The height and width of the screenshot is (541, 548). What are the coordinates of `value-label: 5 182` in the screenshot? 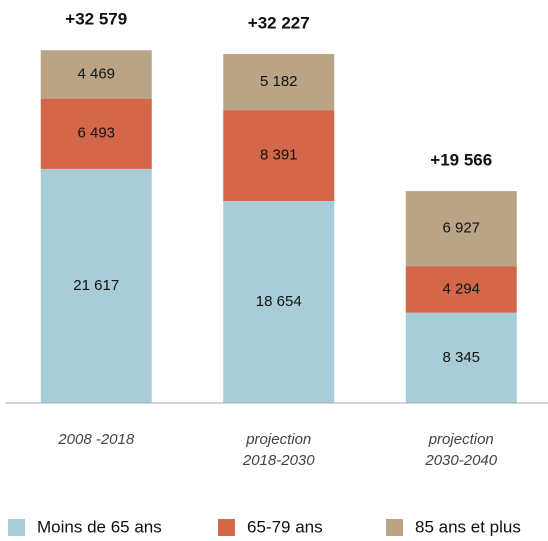 It's located at (279, 81).